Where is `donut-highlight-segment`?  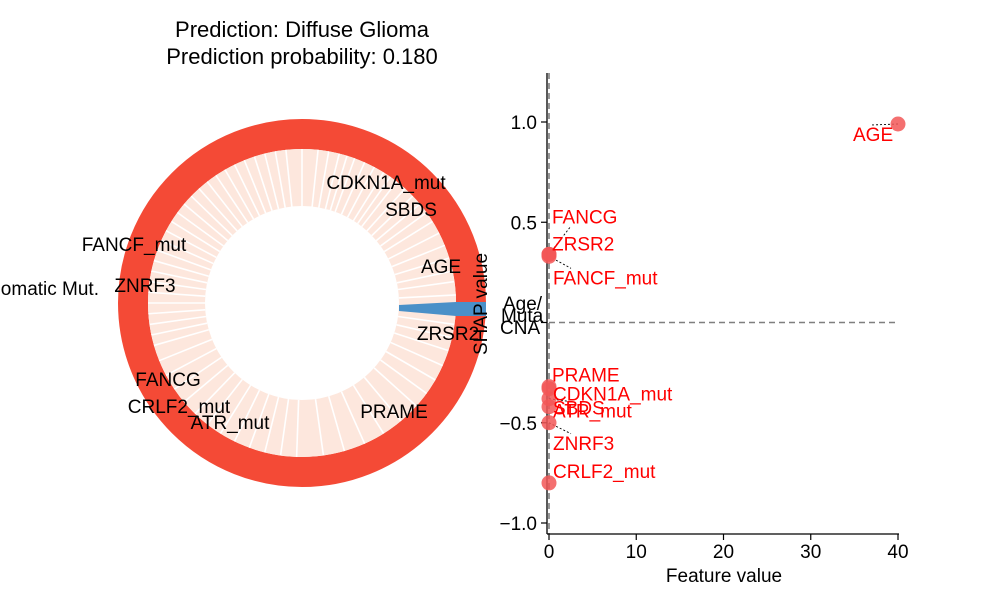
donut-highlight-segment is located at coordinates (442, 309).